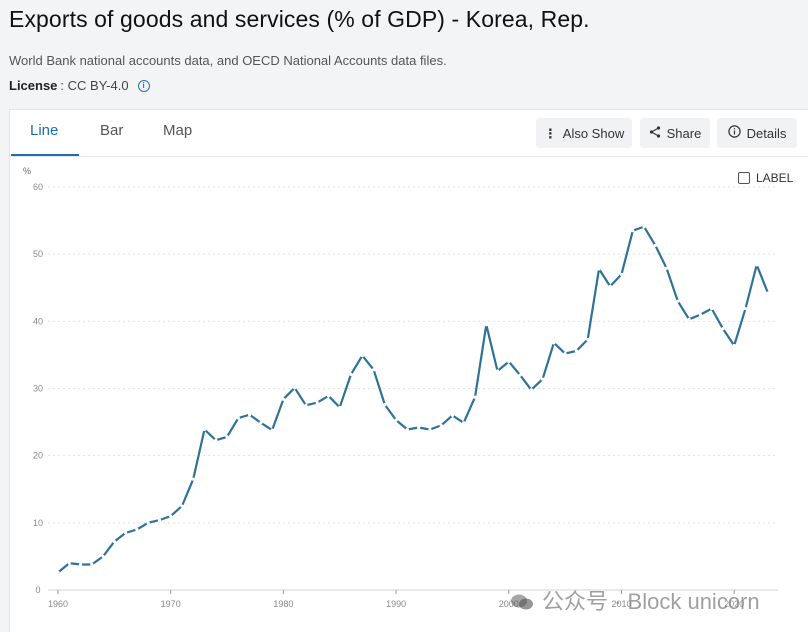  I want to click on also-show-button: ⋮ Also Show, so click(584, 133).